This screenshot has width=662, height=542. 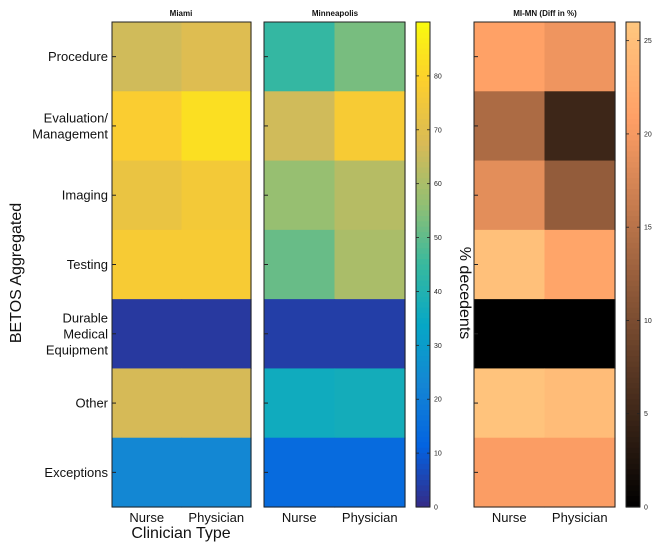 What do you see at coordinates (438, 76) in the screenshot?
I see `colorbar-tick-label: 80` at bounding box center [438, 76].